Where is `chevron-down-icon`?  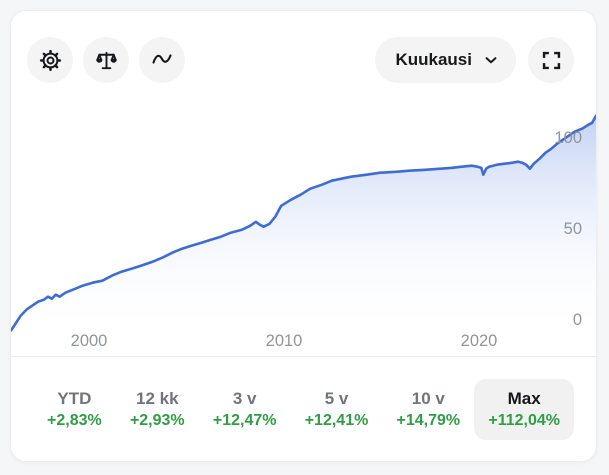 chevron-down-icon is located at coordinates (491, 60).